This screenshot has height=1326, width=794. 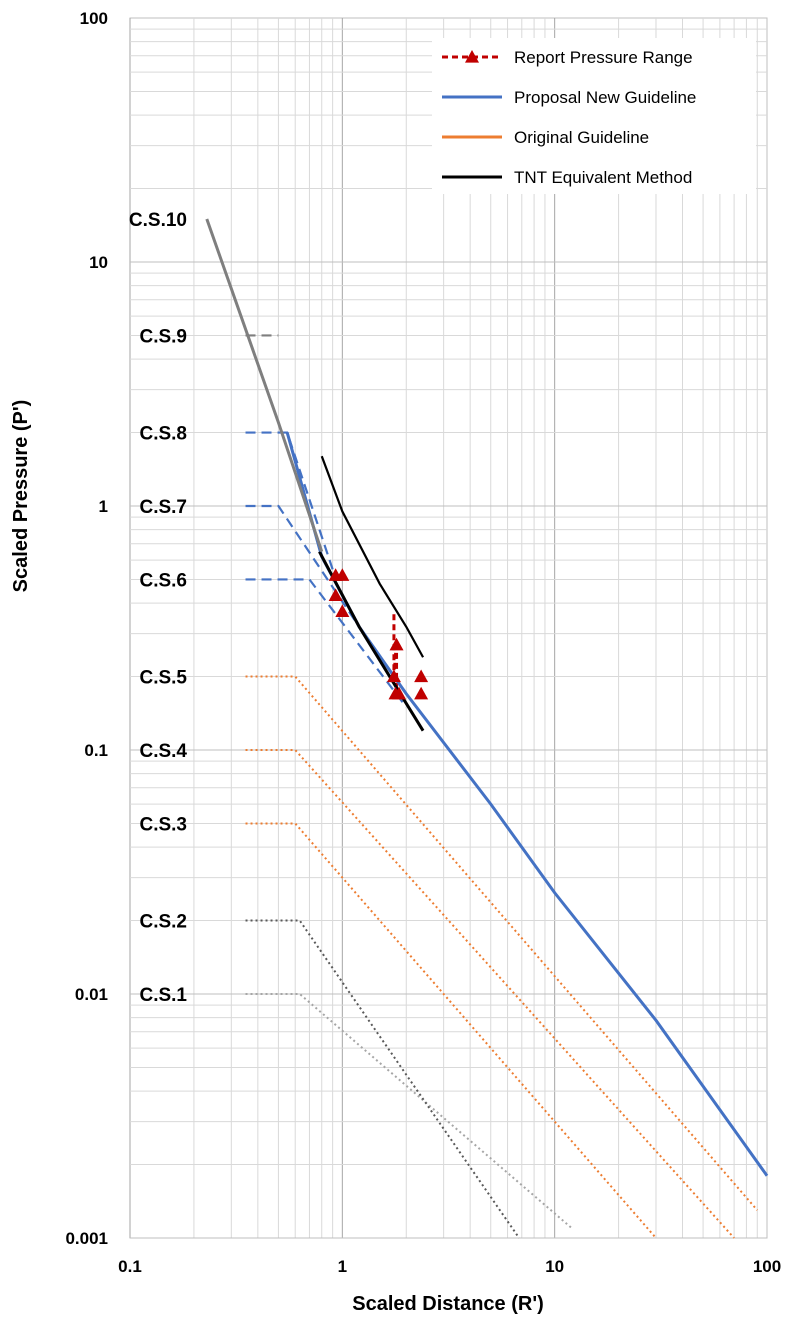 I want to click on y-tick-label: 10, so click(x=98, y=262).